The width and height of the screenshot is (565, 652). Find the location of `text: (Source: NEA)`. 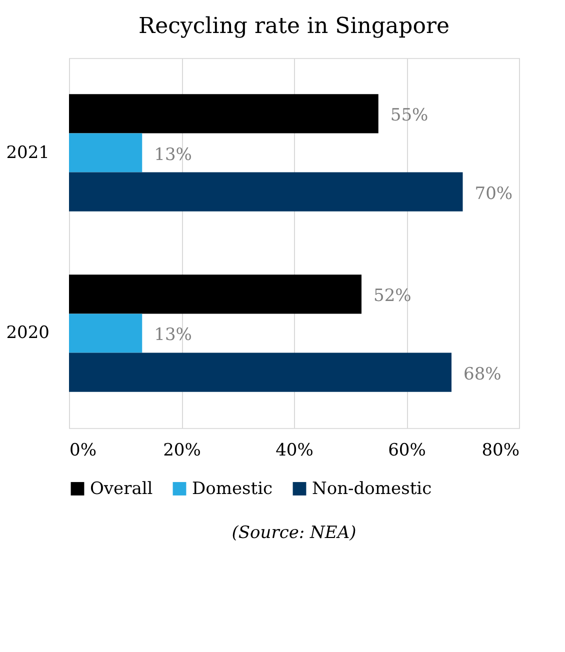

text: (Source: NEA) is located at coordinates (294, 533).